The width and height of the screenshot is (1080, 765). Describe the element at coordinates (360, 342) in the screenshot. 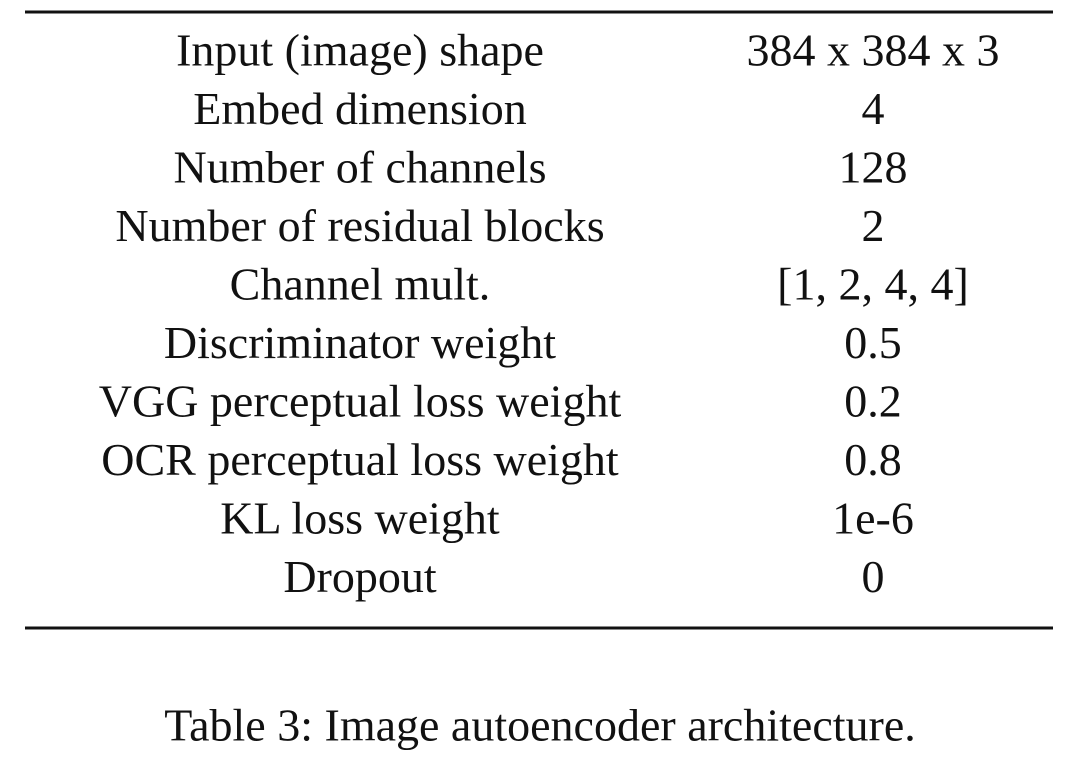

I see `parameter-name: Discriminator weight` at that location.